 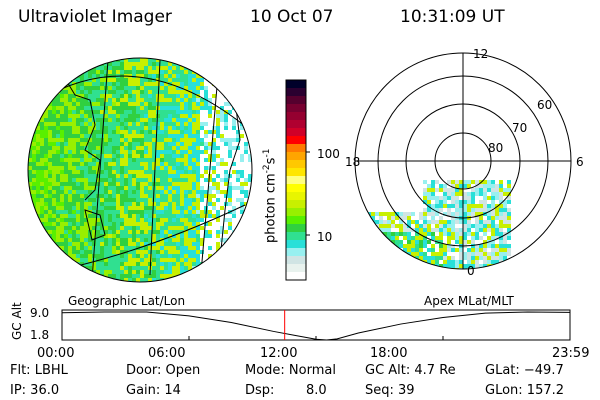 I want to click on time-label: 10:31:09 UT, so click(x=452, y=17).